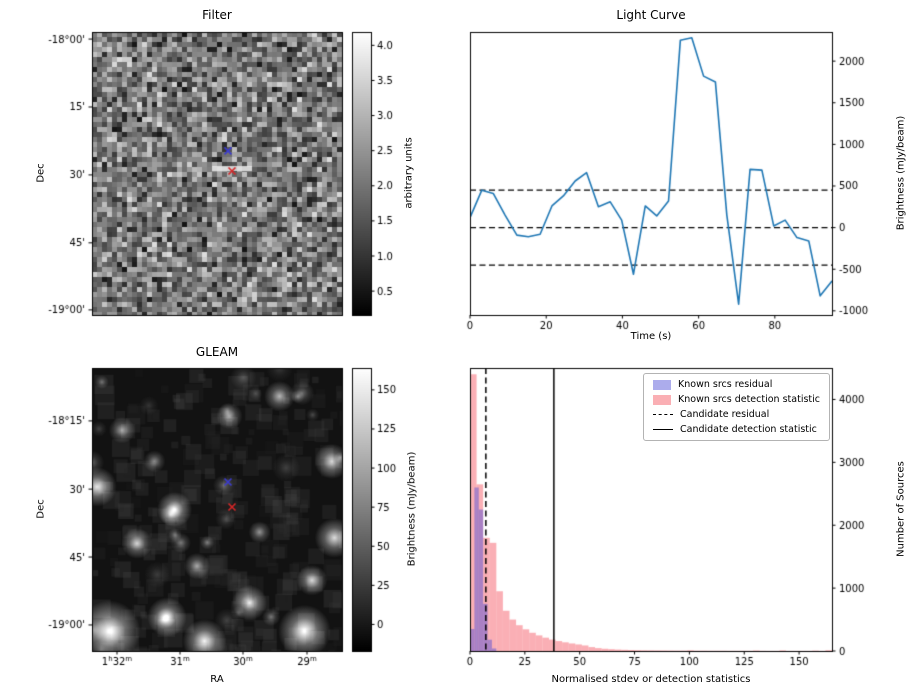 The width and height of the screenshot is (916, 699). Describe the element at coordinates (41, 173) in the screenshot. I see `filter-ylabel: Dec` at that location.